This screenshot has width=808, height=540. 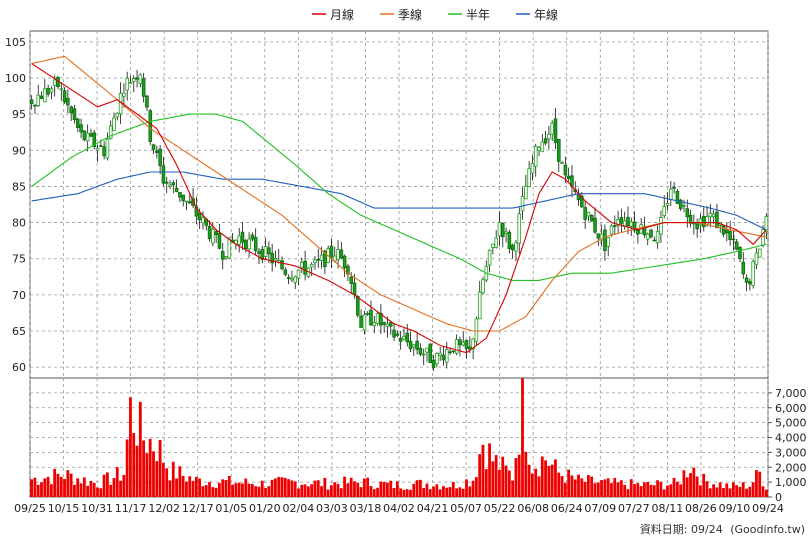 I want to click on chart-legend: 月線 季線 半年 年線, so click(x=435, y=14).